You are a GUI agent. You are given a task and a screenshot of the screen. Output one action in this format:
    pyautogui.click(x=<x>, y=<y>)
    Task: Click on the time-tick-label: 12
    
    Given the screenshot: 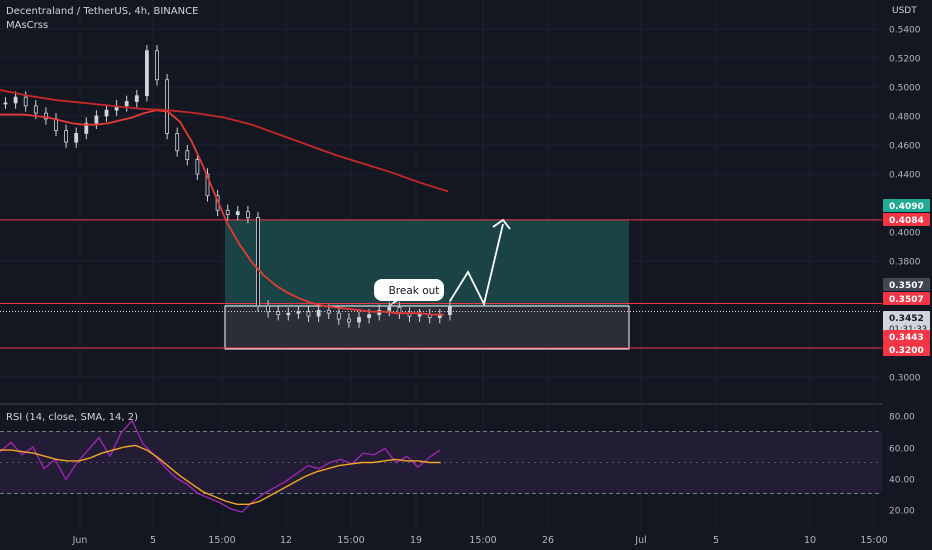 What is the action you would take?
    pyautogui.click(x=286, y=540)
    